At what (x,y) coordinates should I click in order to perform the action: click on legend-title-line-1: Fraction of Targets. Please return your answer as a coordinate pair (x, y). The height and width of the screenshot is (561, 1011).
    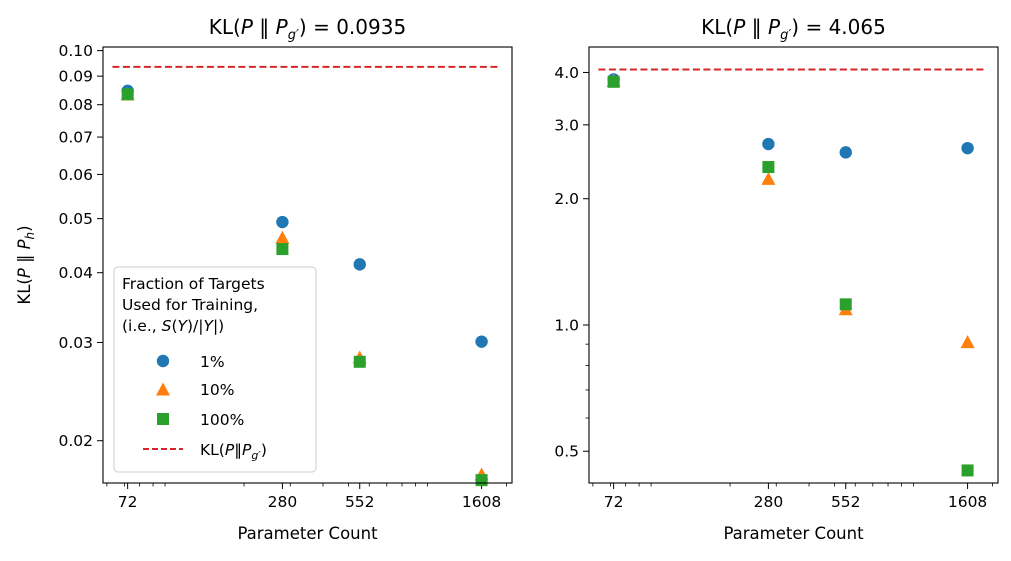
    Looking at the image, I should click on (193, 284).